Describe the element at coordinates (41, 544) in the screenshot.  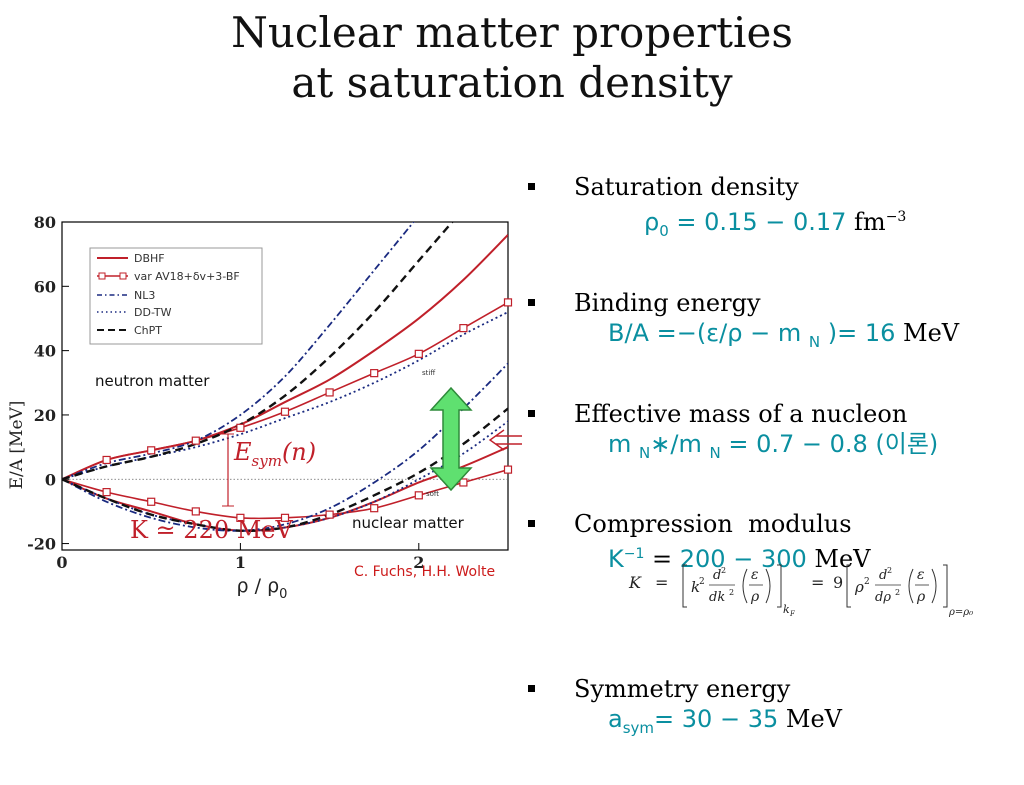
I see `y-tick-label: -20` at that location.